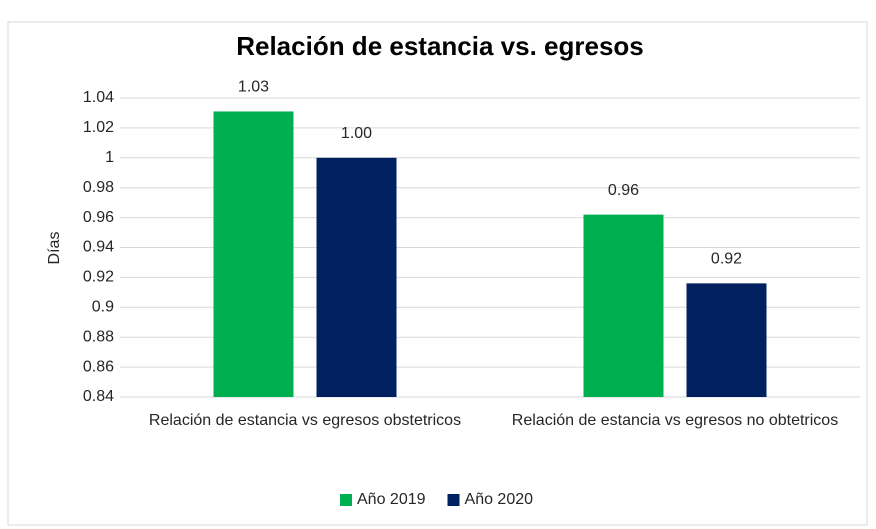 This screenshot has width=876, height=529. I want to click on y-tick-label: 1.04, so click(98, 97).